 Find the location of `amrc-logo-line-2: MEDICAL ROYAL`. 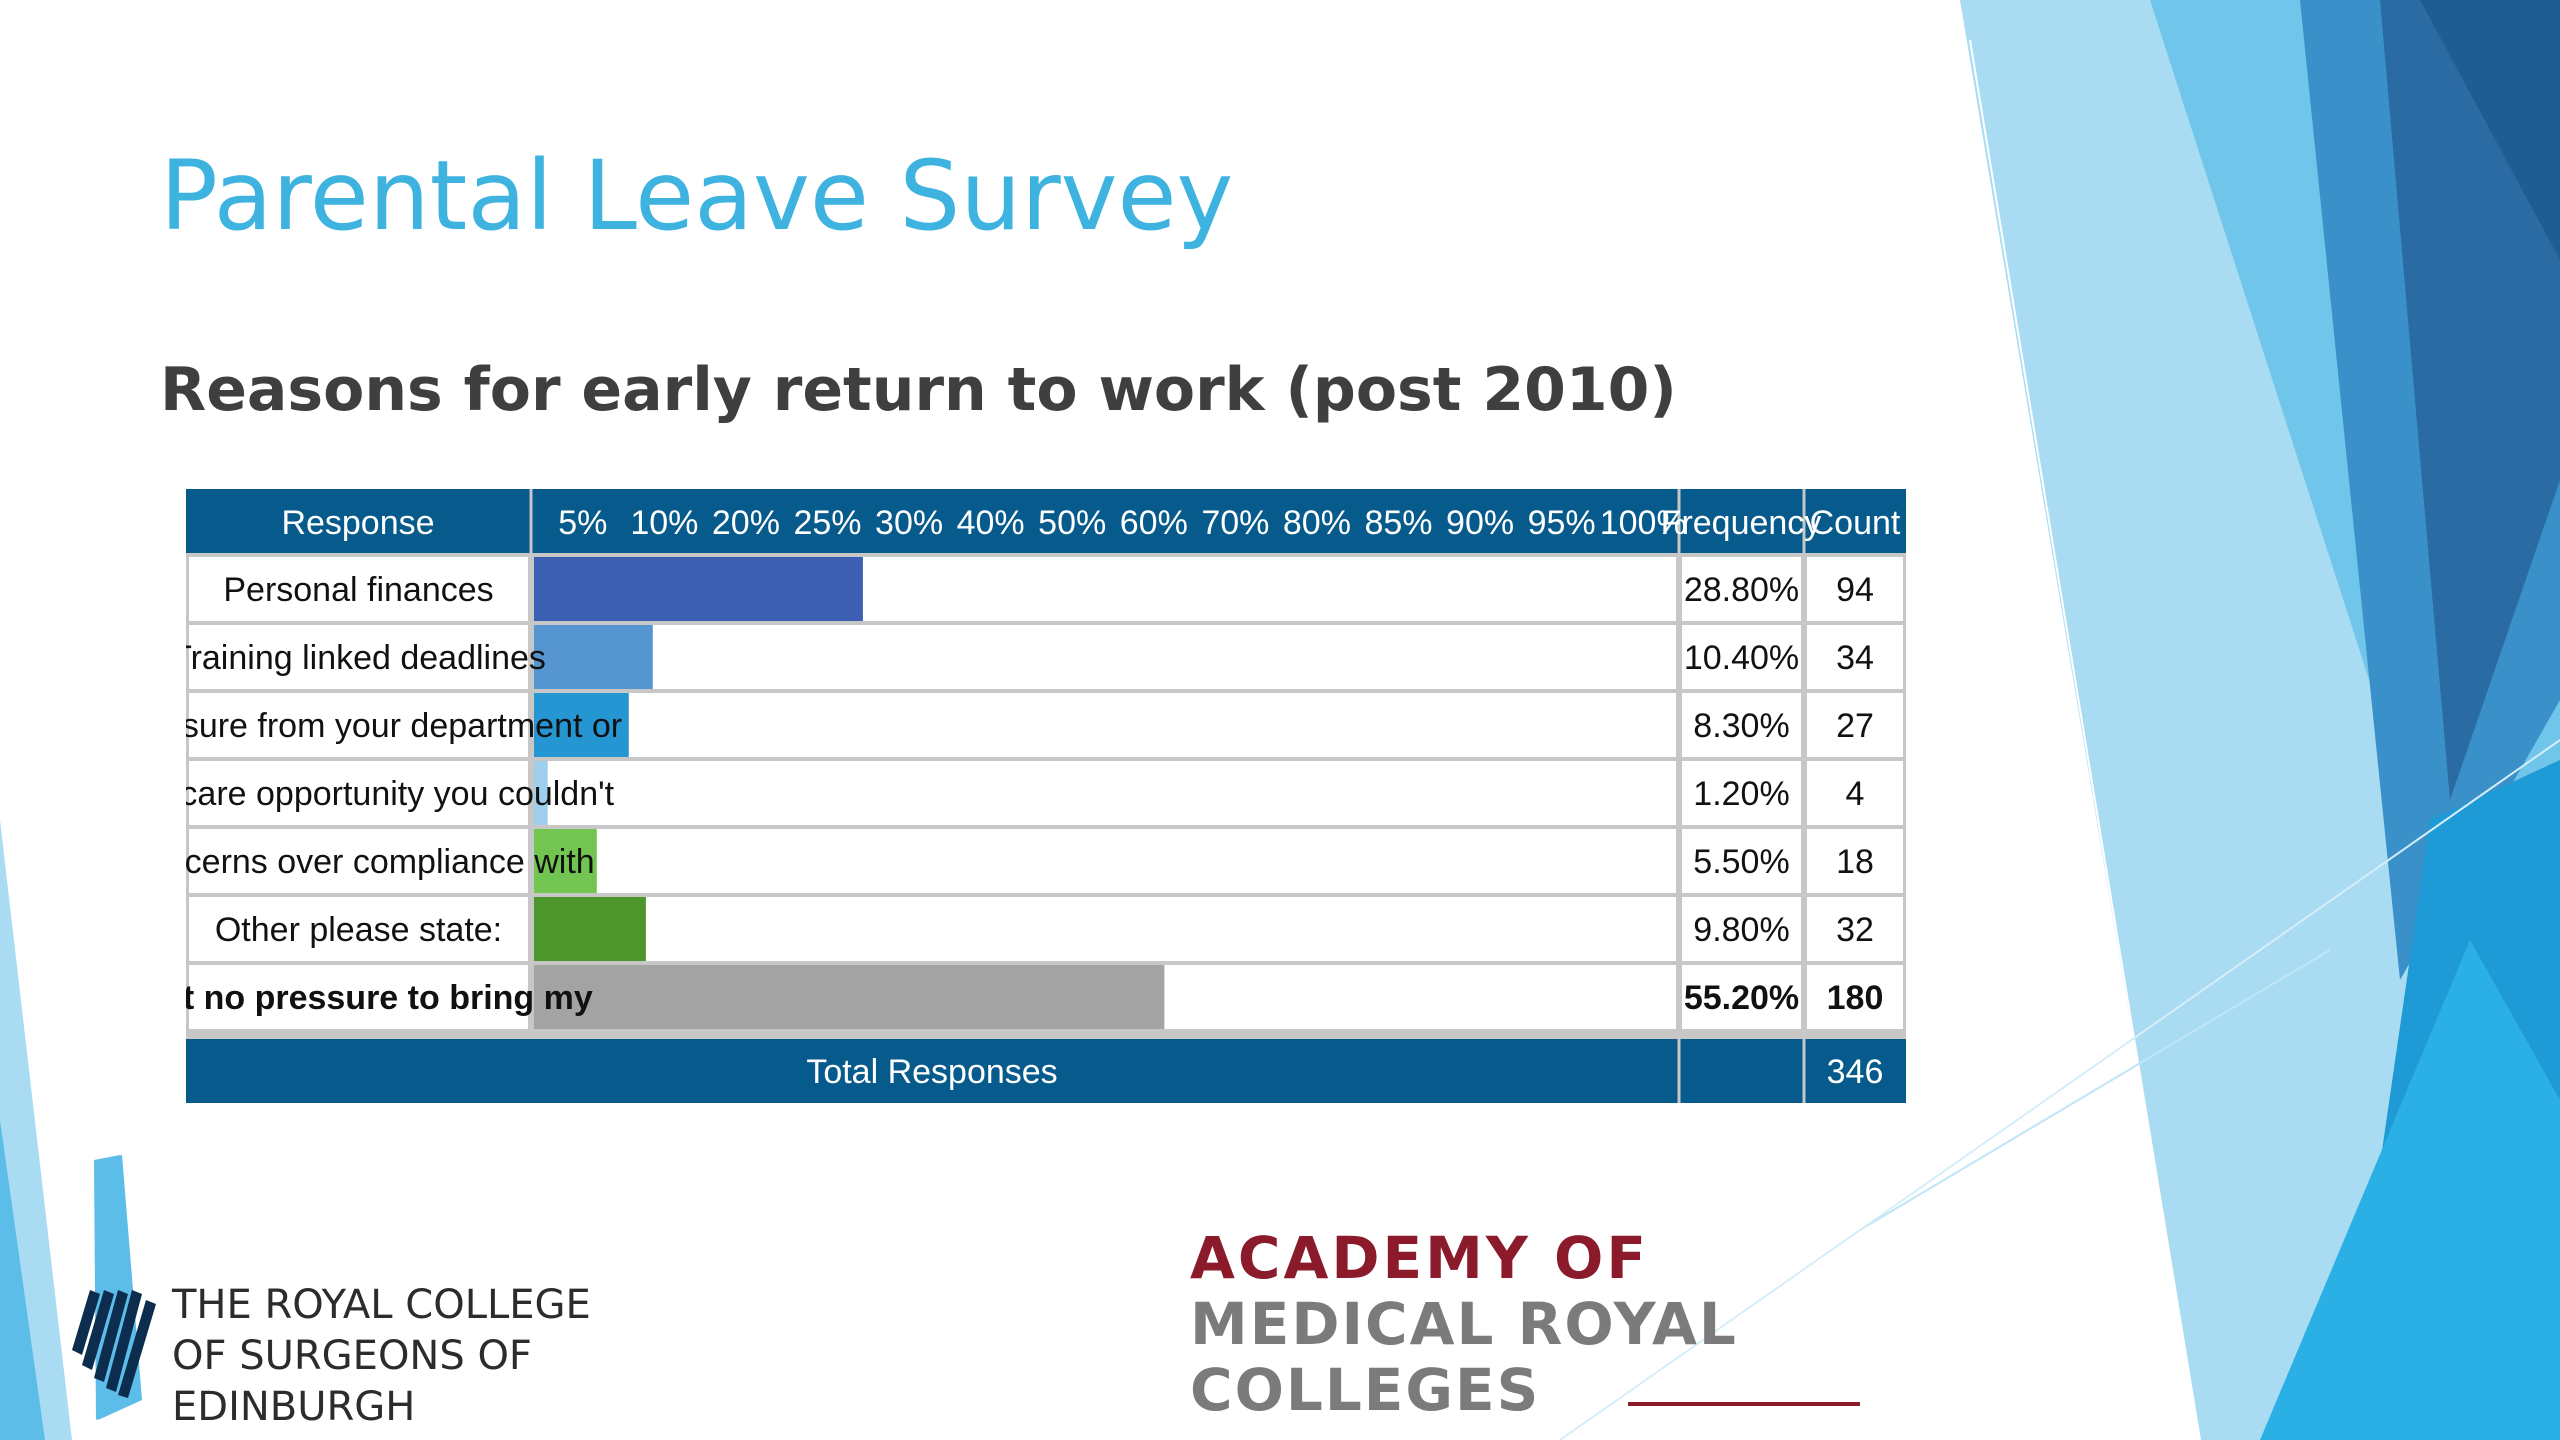

amrc-logo-line-2: MEDICAL ROYAL is located at coordinates (1464, 1324).